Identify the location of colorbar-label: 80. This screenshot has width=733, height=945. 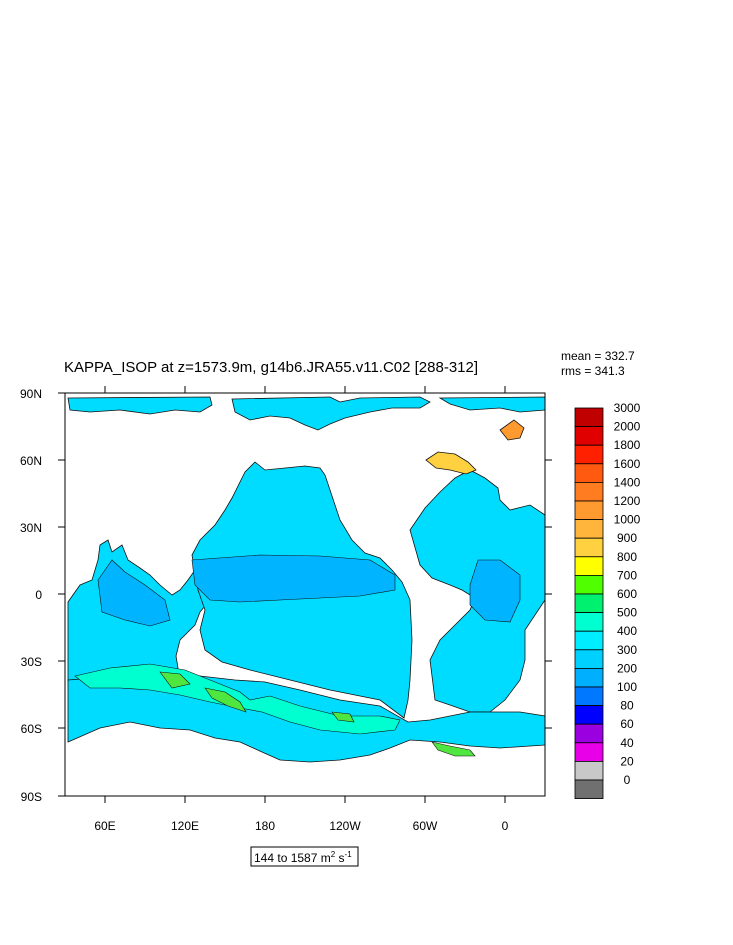
(627, 706).